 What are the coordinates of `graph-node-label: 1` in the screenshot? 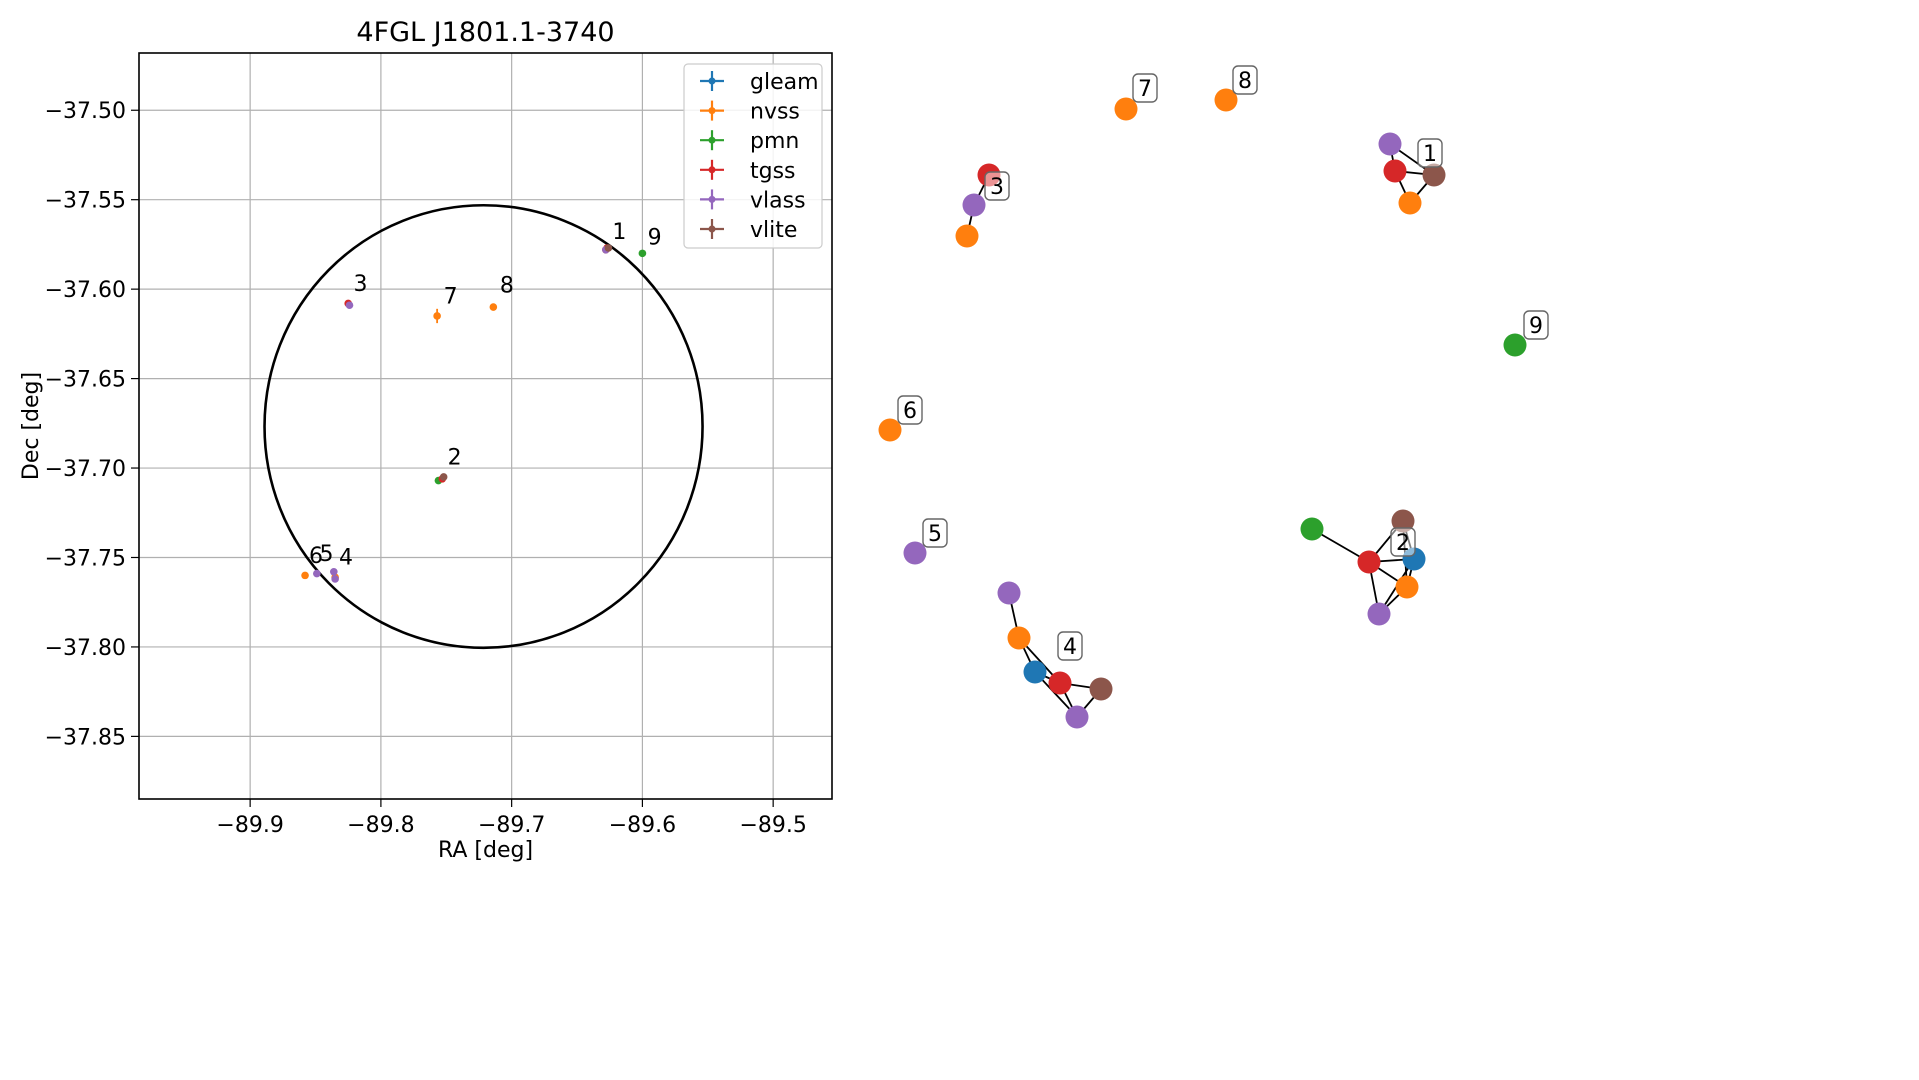 It's located at (1430, 153).